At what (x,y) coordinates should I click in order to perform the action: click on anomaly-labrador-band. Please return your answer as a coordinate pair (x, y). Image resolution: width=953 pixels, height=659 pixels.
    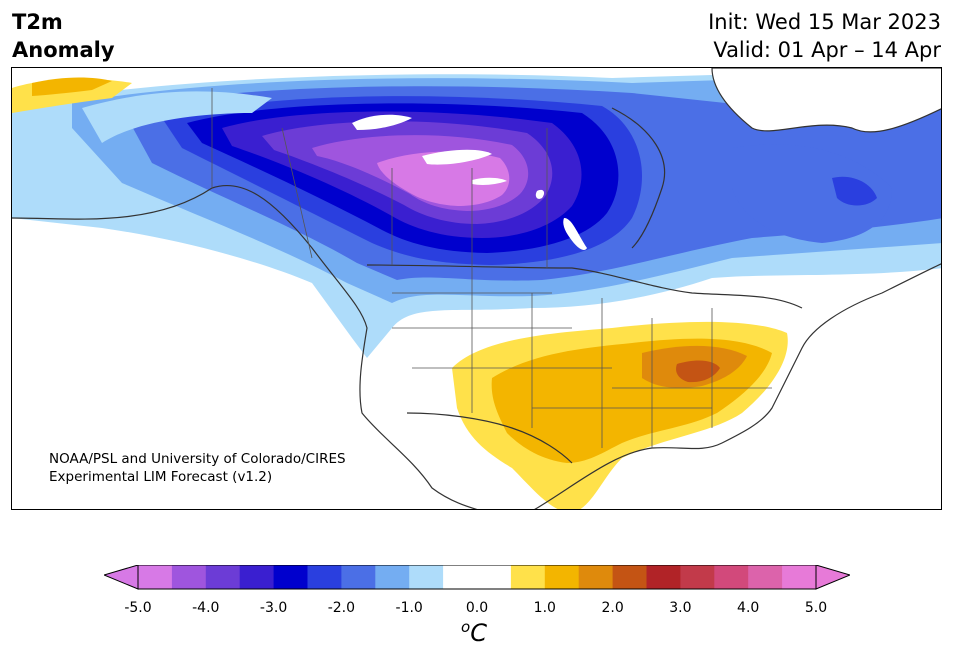
    Looking at the image, I should click on (812, 193).